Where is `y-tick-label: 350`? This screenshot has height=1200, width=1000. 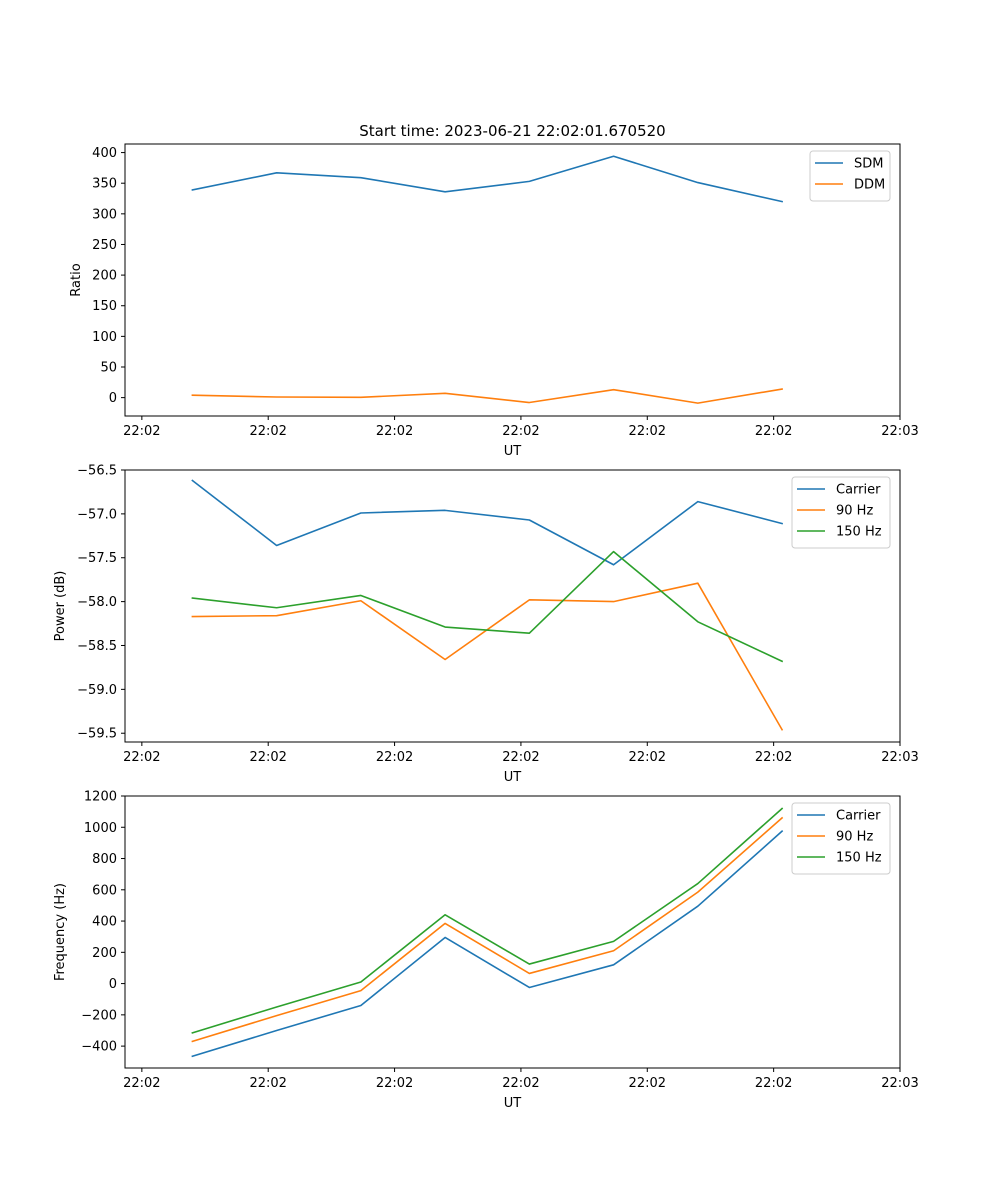 y-tick-label: 350 is located at coordinates (104, 184).